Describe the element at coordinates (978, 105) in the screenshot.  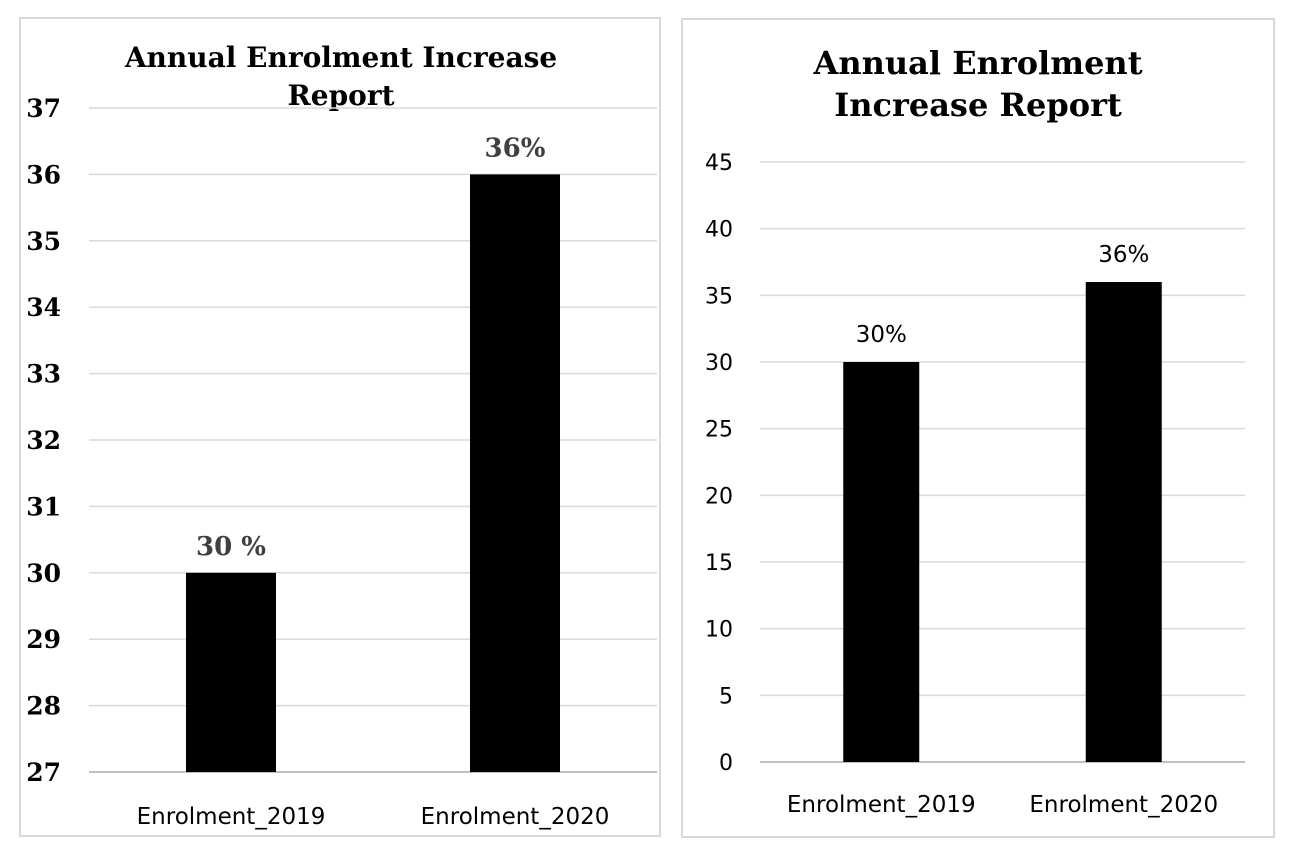
I see `chart-title-line: Increase Report` at that location.